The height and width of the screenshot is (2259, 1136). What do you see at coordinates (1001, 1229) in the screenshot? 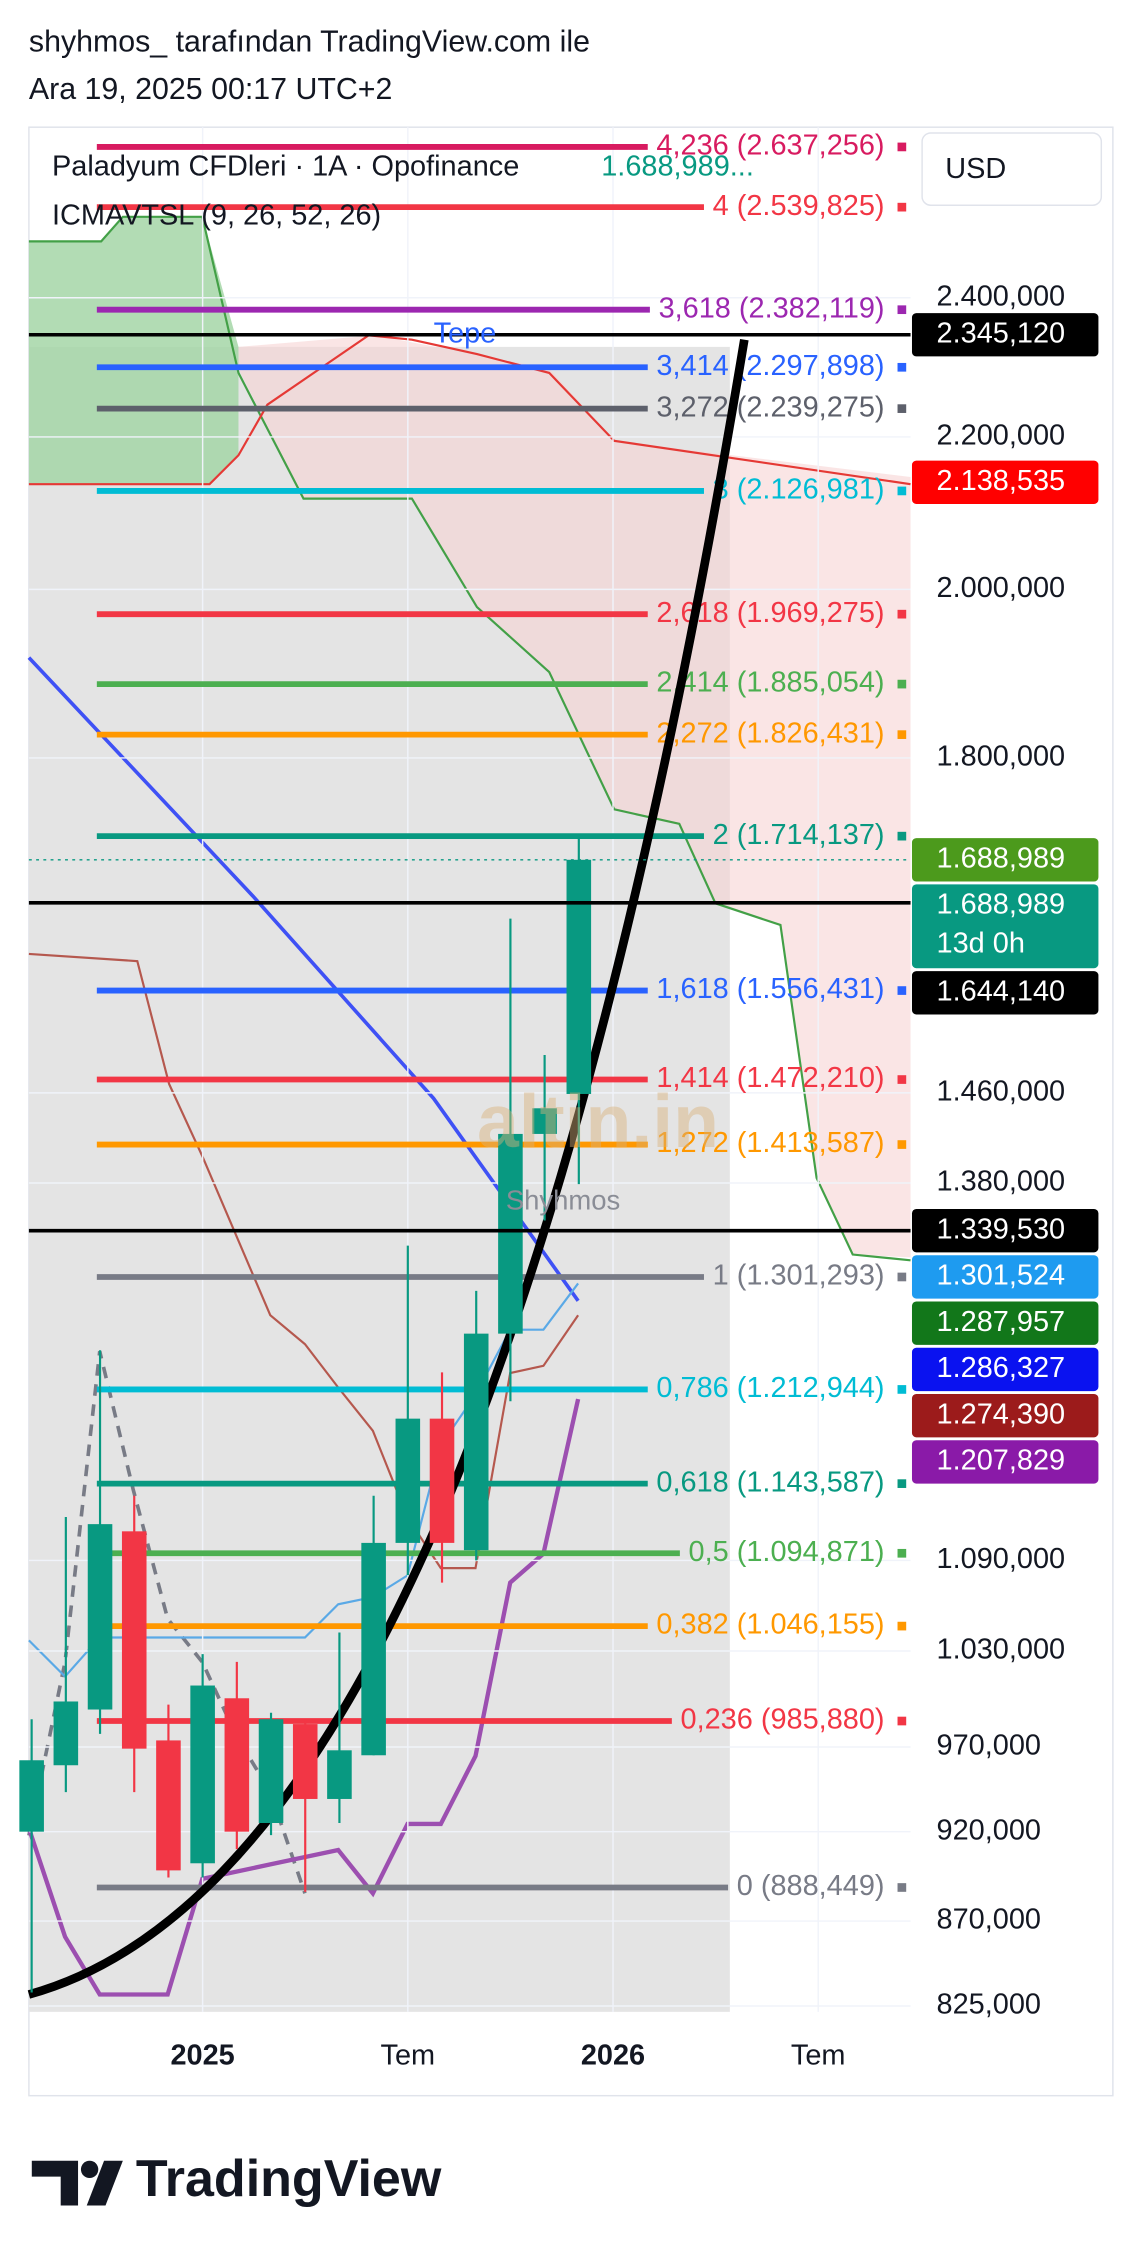
I see `price-badge-label: 1.339,530` at bounding box center [1001, 1229].